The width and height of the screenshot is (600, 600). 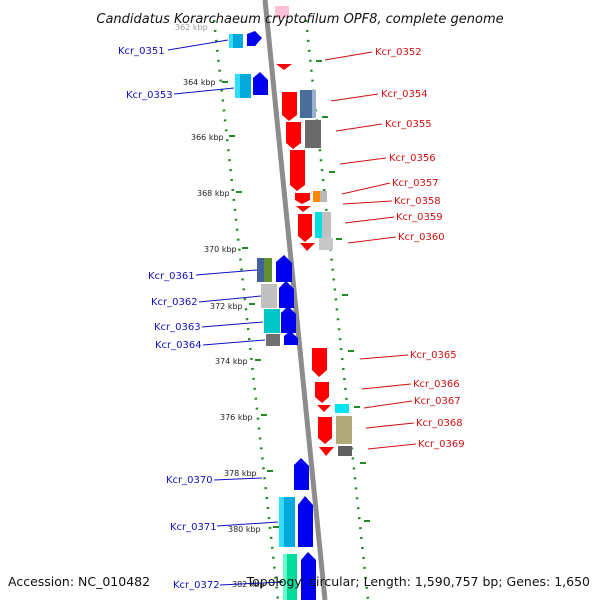 What do you see at coordinates (419, 217) in the screenshot?
I see `gene-label: Kcr_0359` at bounding box center [419, 217].